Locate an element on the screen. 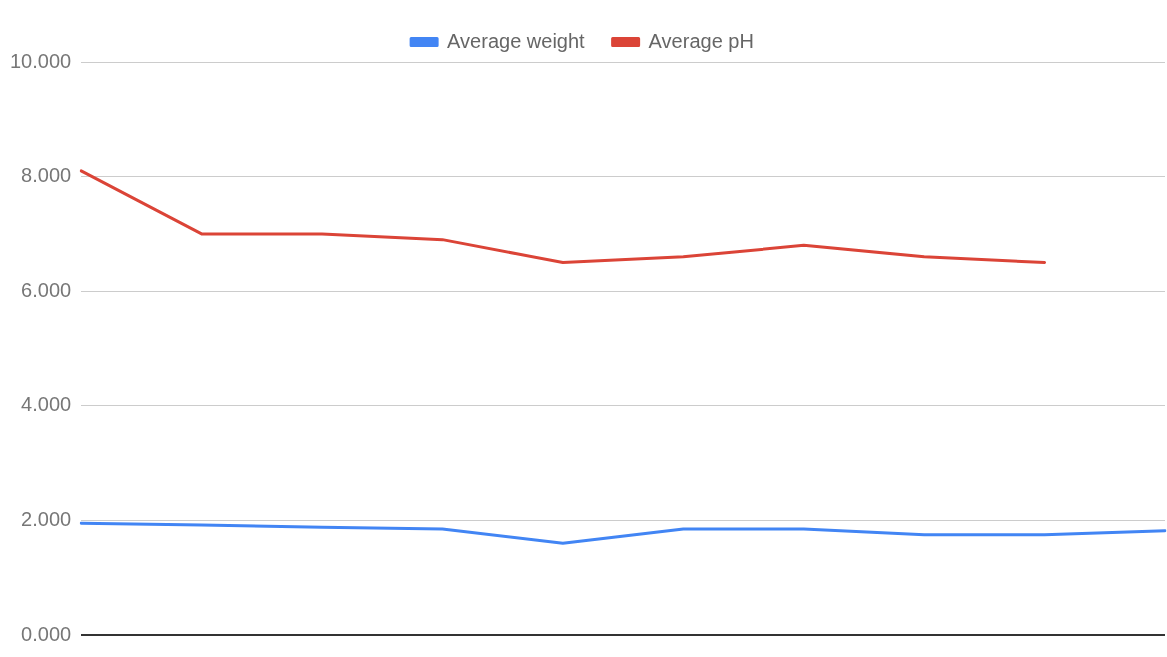  y-tick-label: 6.000 is located at coordinates (46, 289).